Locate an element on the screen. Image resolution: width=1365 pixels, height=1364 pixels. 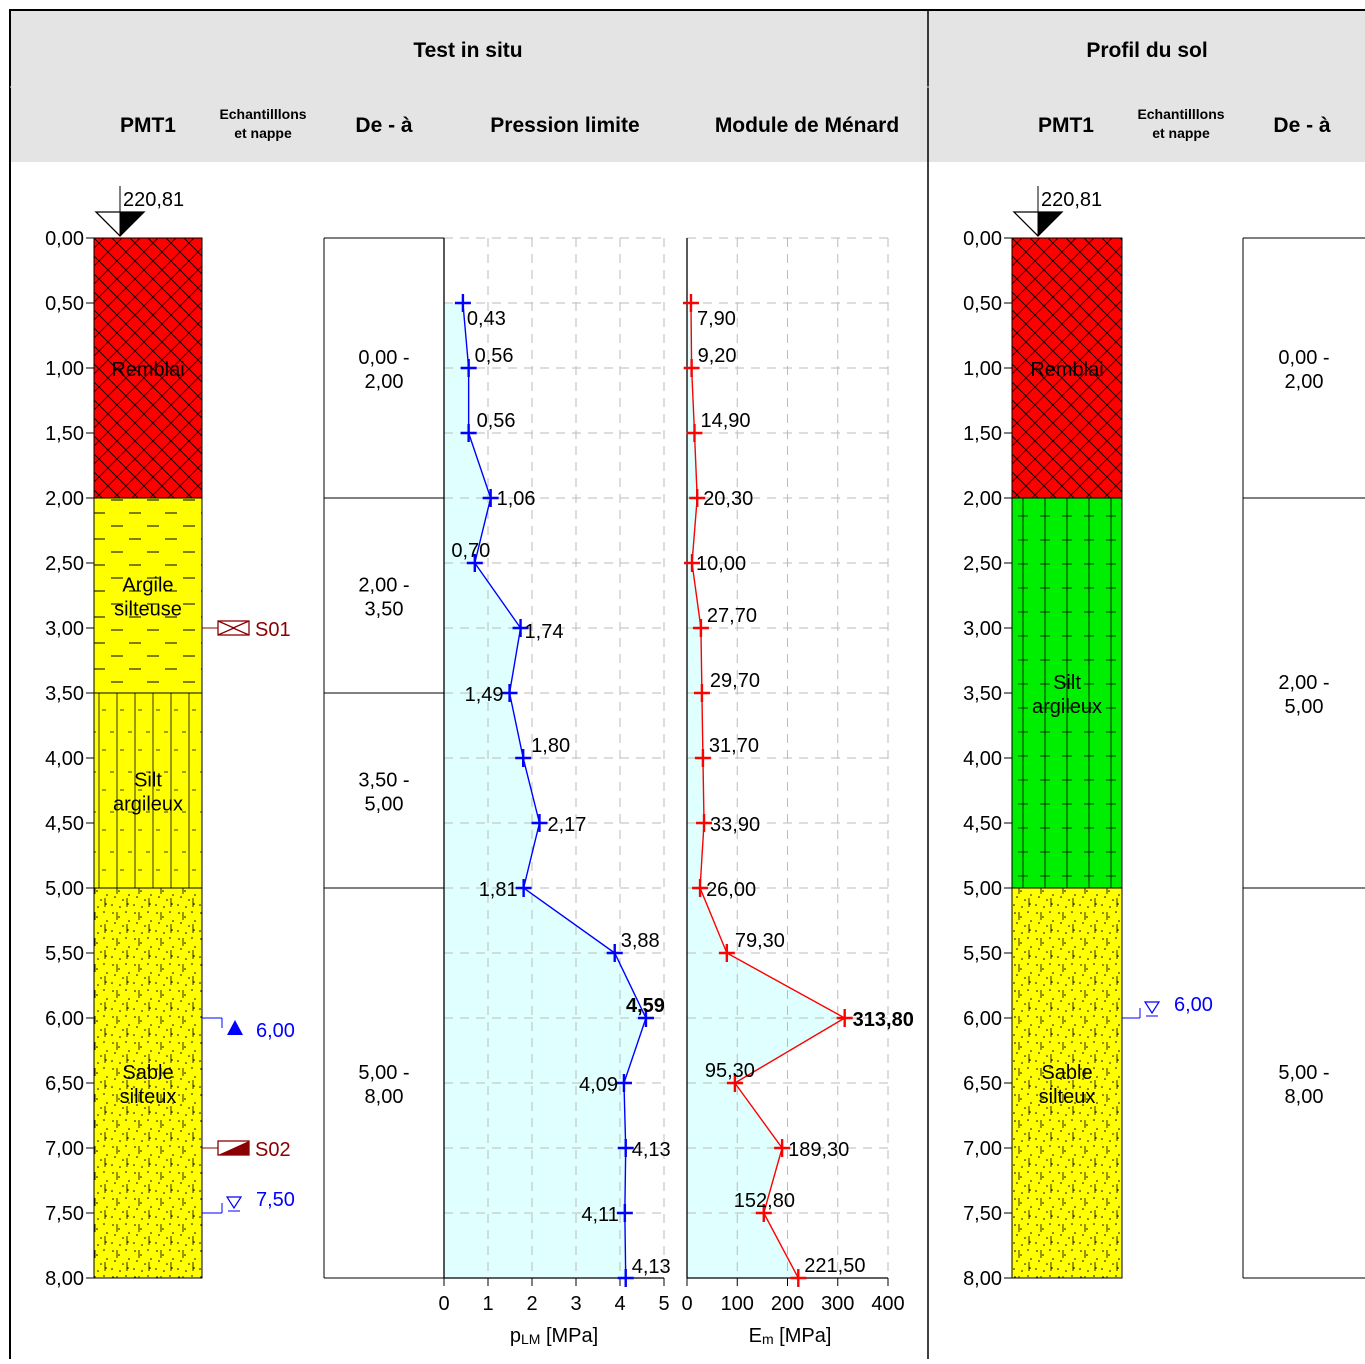
range-label: 2,00 is located at coordinates (1304, 382).